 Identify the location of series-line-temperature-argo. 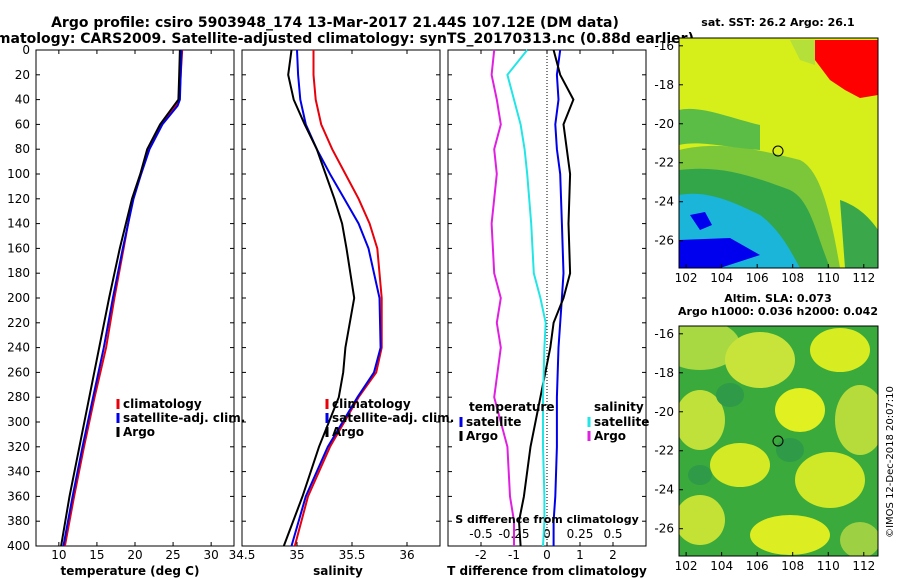
(546, 298).